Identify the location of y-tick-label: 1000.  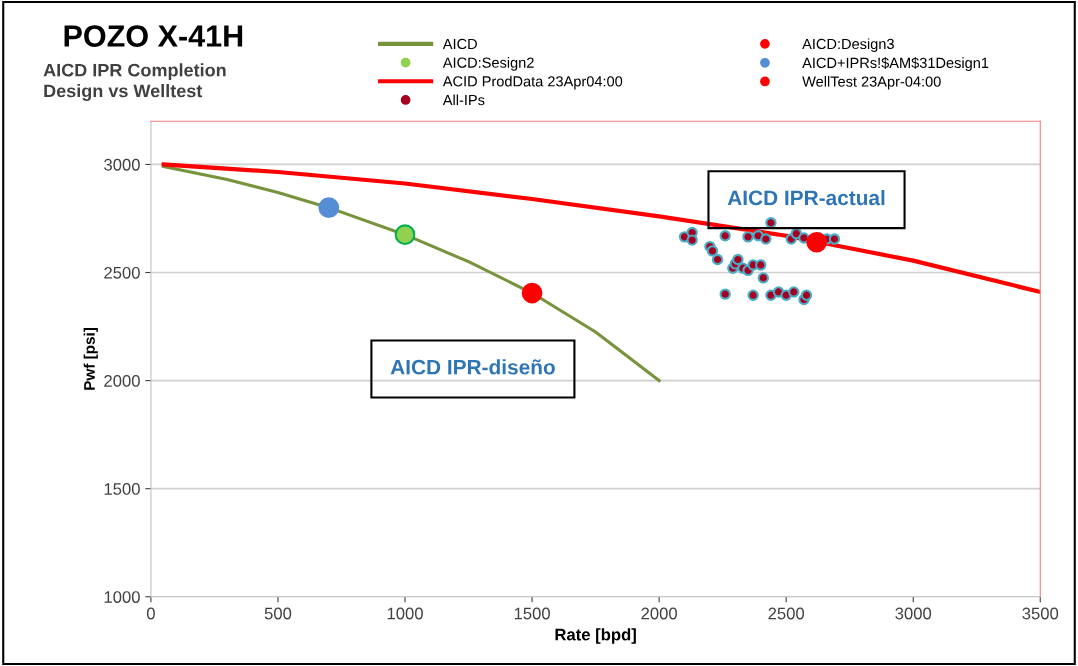
(122, 597).